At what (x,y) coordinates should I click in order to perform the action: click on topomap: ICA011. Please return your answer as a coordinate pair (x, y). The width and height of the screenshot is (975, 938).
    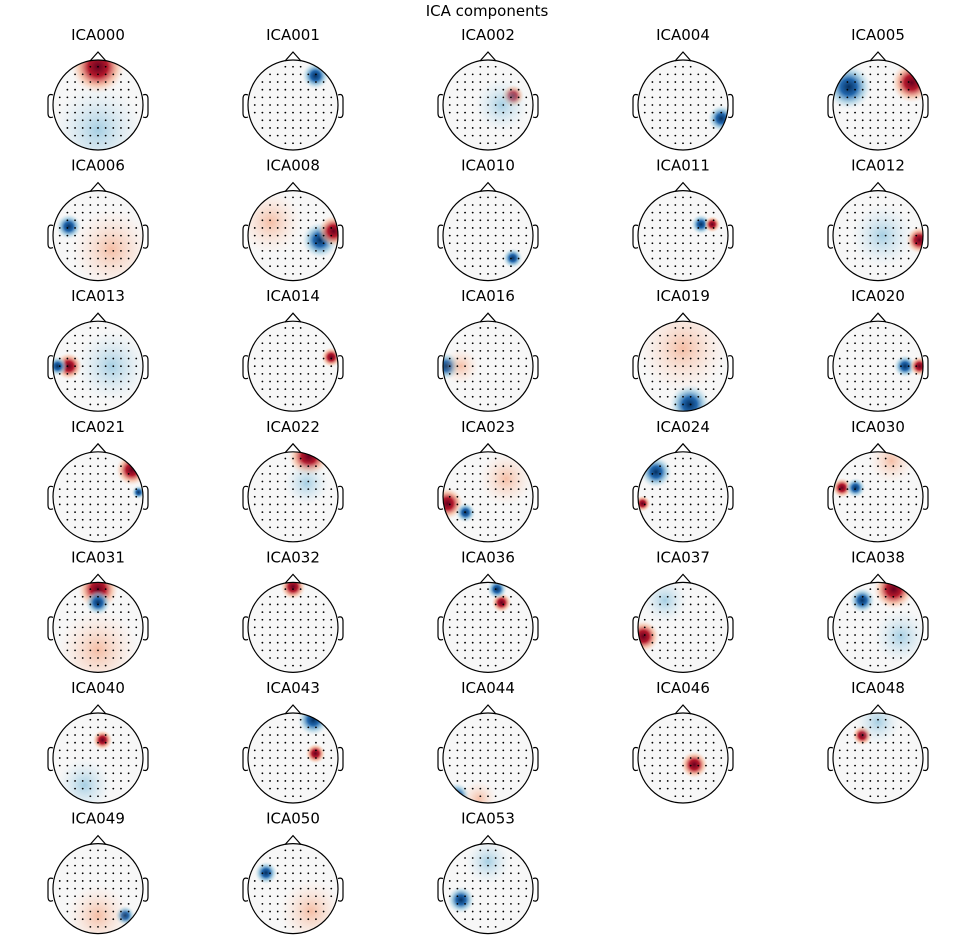
    Looking at the image, I should click on (683, 219).